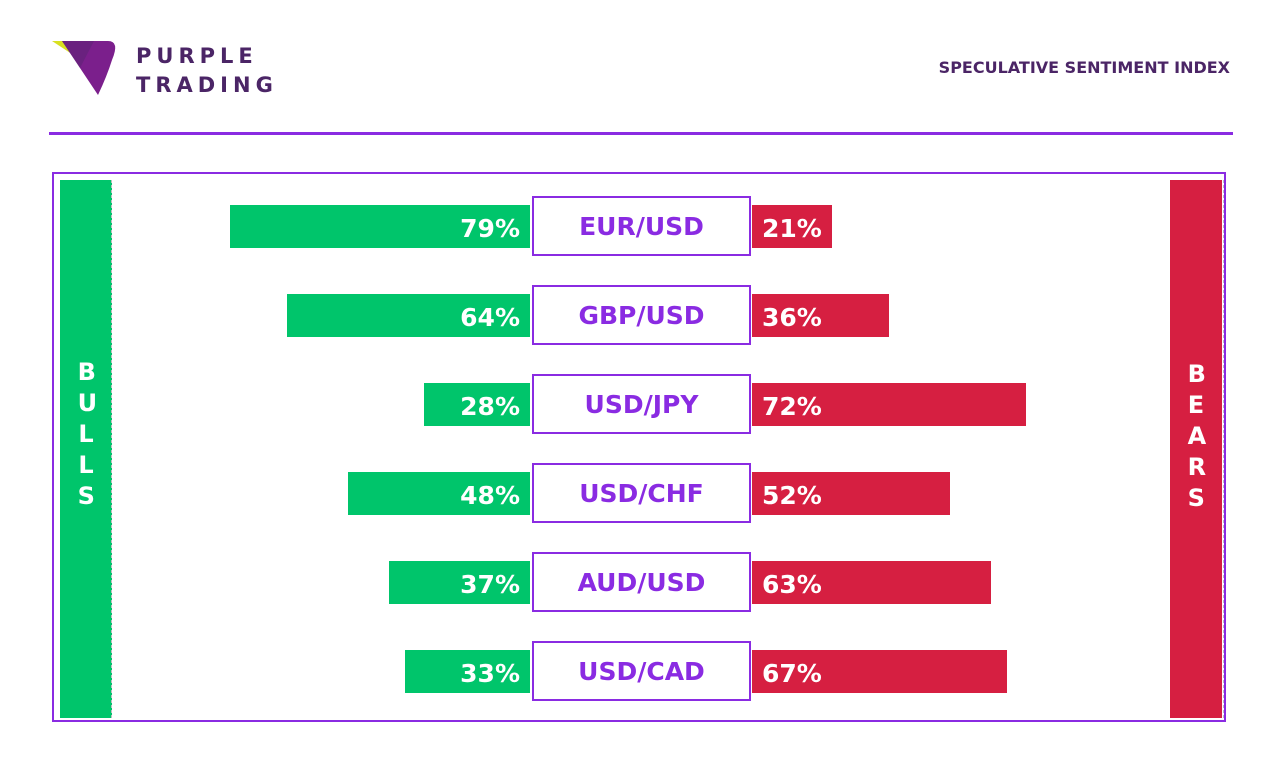  I want to click on bear-percent-label: 72%, so click(792, 406).